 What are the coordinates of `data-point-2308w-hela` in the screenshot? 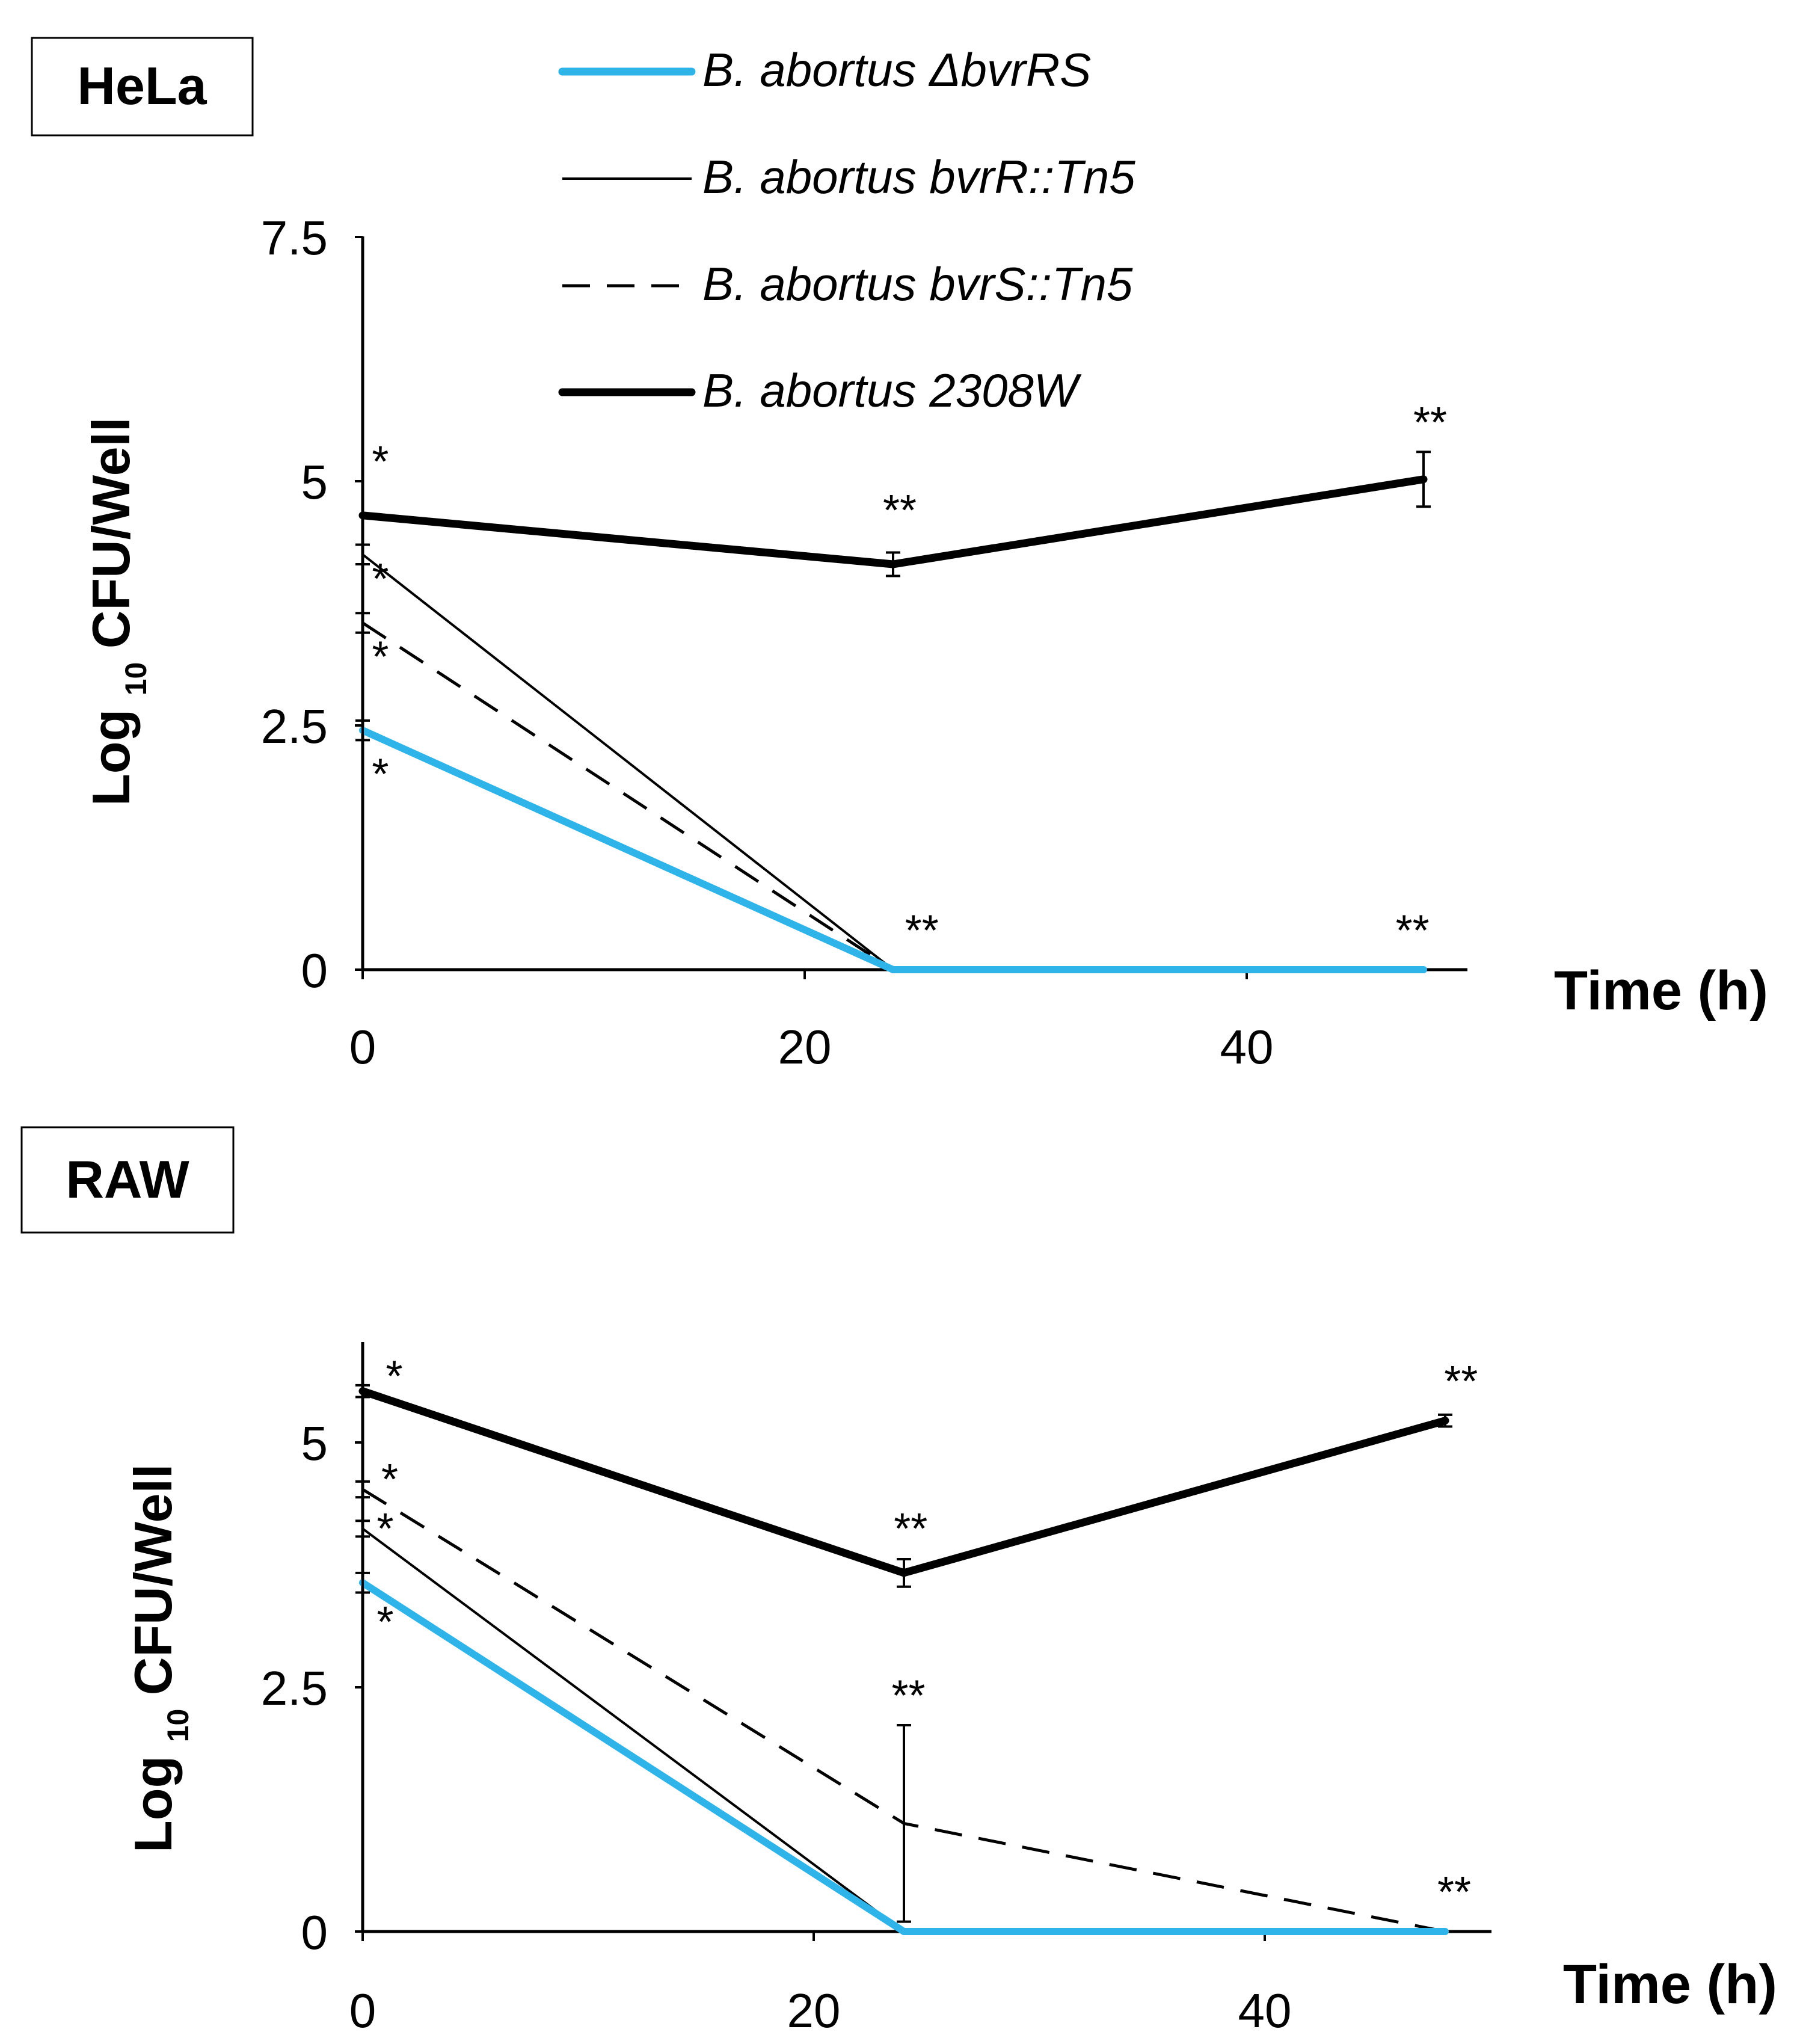 It's located at (362, 515).